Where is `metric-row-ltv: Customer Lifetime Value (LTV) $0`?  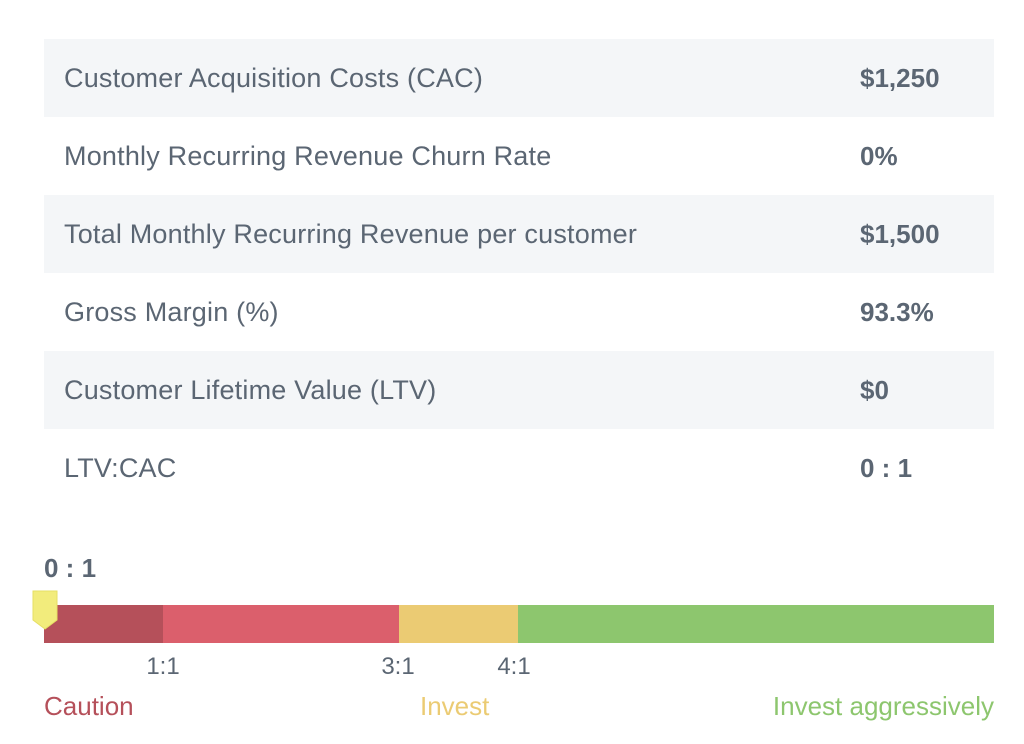 metric-row-ltv: Customer Lifetime Value (LTV) $0 is located at coordinates (519, 390).